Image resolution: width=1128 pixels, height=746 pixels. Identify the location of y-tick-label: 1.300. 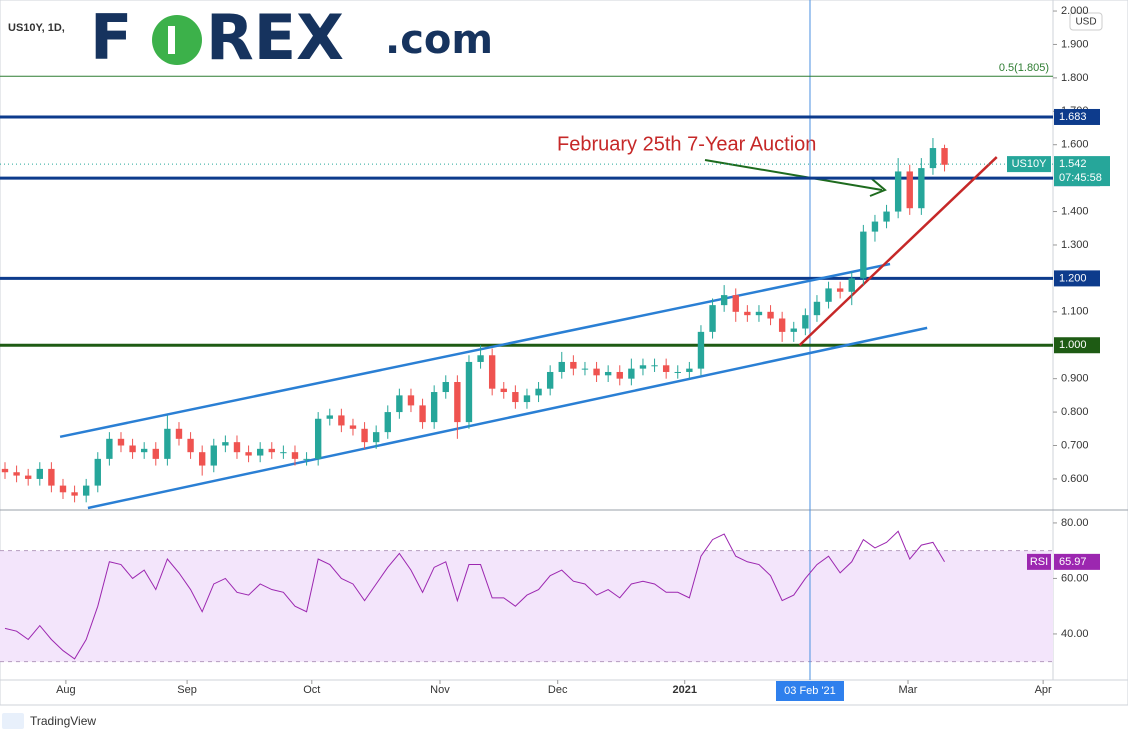
(1075, 245).